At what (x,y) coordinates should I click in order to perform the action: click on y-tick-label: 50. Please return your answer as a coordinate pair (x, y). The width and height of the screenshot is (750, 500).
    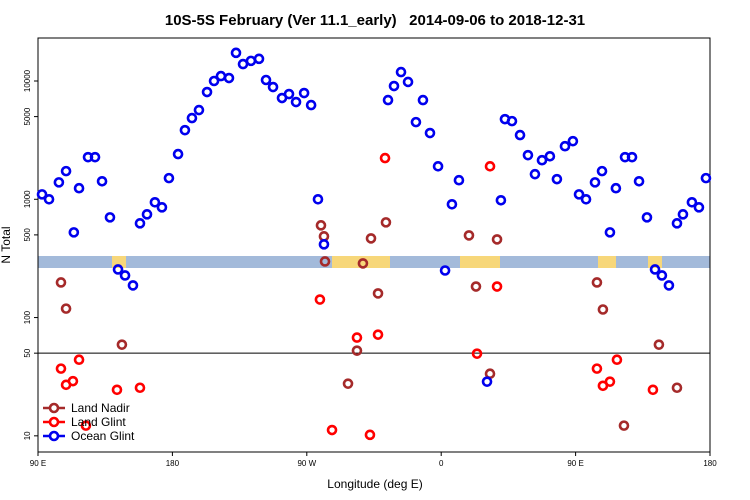
    Looking at the image, I should click on (27, 352).